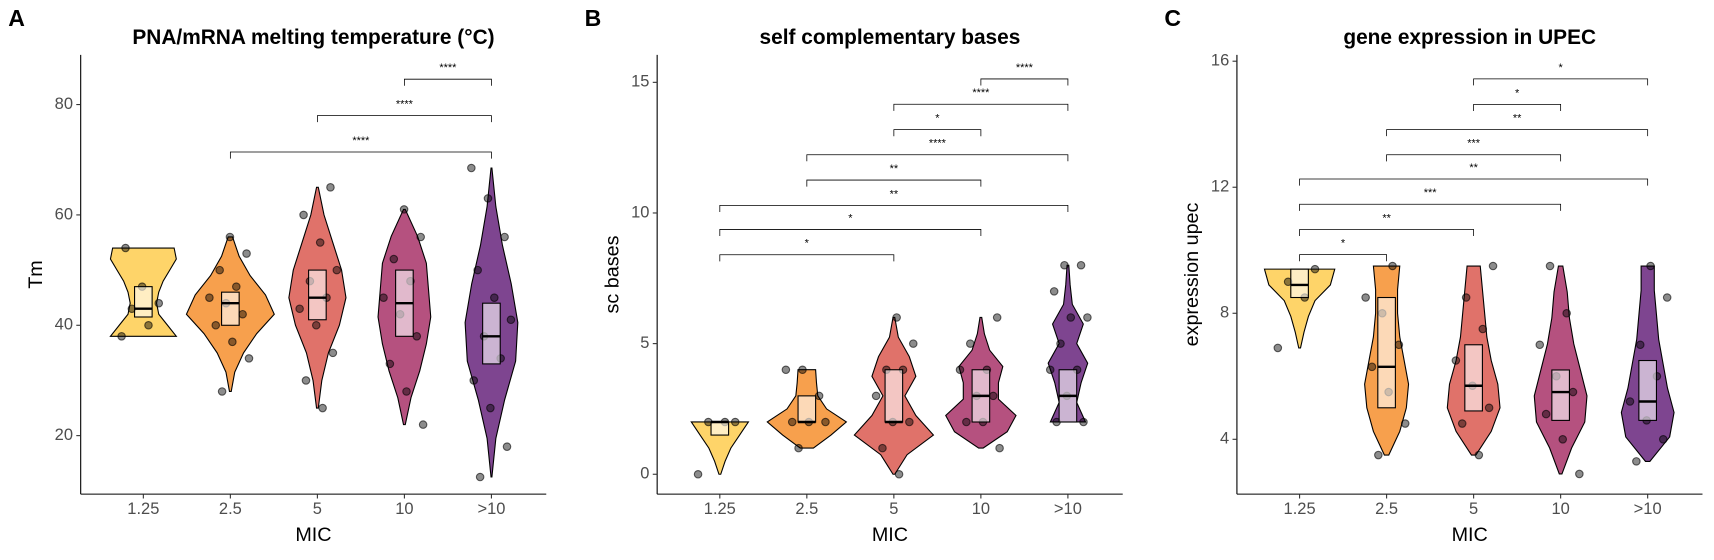  What do you see at coordinates (64, 214) in the screenshot?
I see `y-tick-label: 60` at bounding box center [64, 214].